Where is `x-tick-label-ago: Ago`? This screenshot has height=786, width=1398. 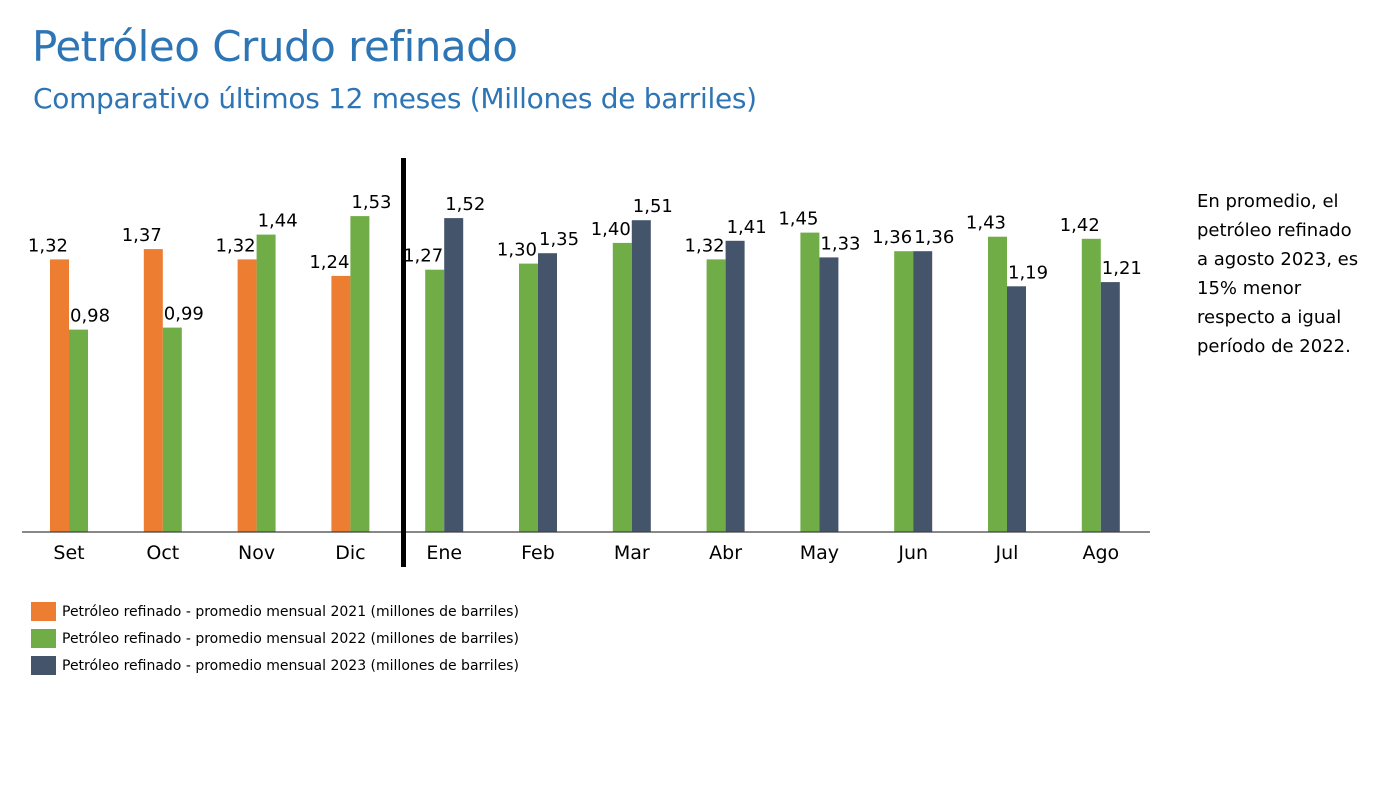 x-tick-label-ago: Ago is located at coordinates (1100, 553).